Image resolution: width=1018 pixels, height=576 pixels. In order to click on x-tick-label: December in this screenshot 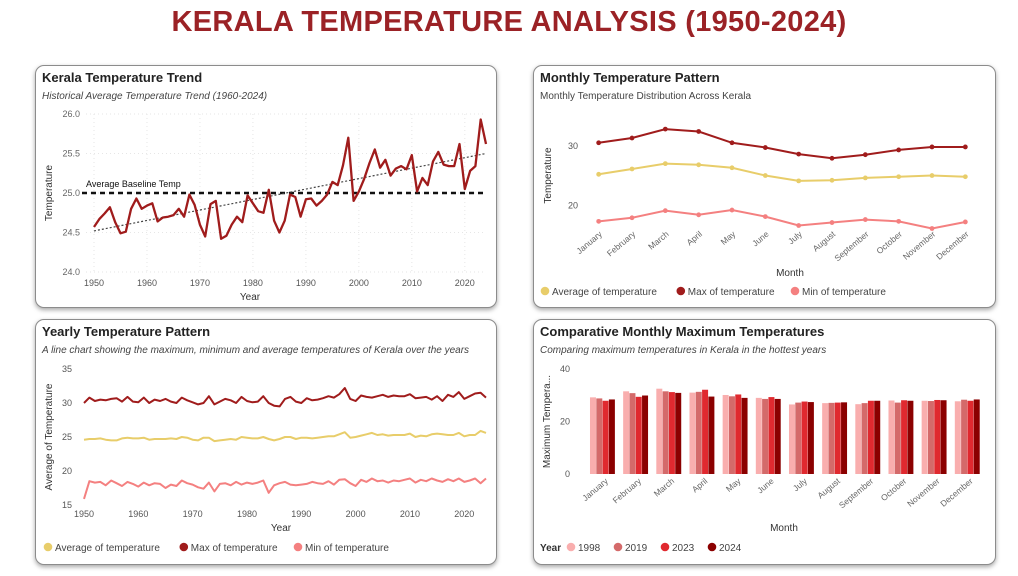, I will do `click(952, 245)`.